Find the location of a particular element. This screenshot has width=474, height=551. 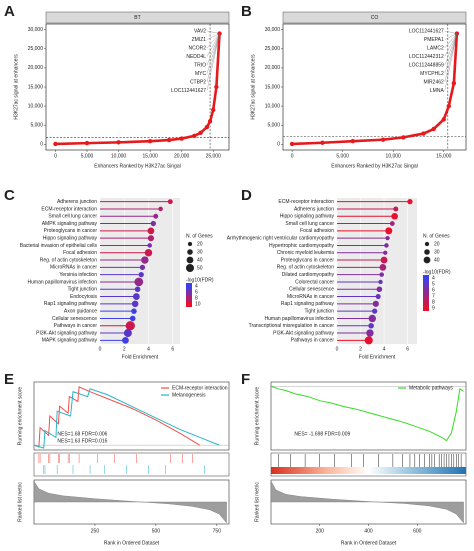

ranked-metric is located at coordinates (130, 502).